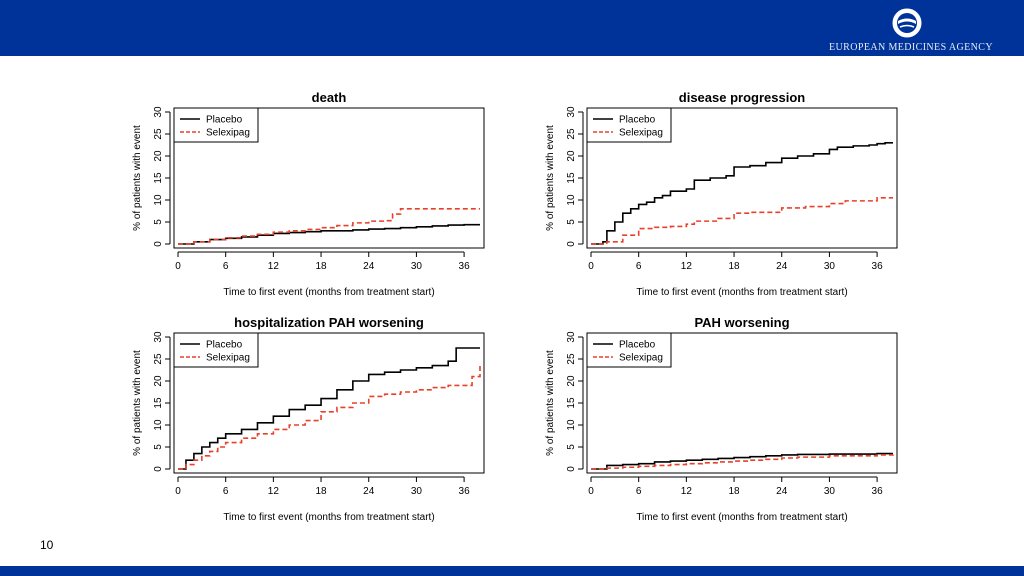  Describe the element at coordinates (512, 571) in the screenshot. I see `footer-bar` at that location.